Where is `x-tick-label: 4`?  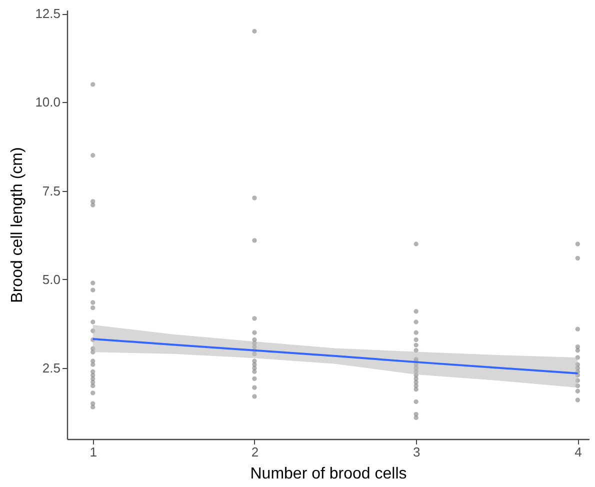 x-tick-label: 4 is located at coordinates (578, 452).